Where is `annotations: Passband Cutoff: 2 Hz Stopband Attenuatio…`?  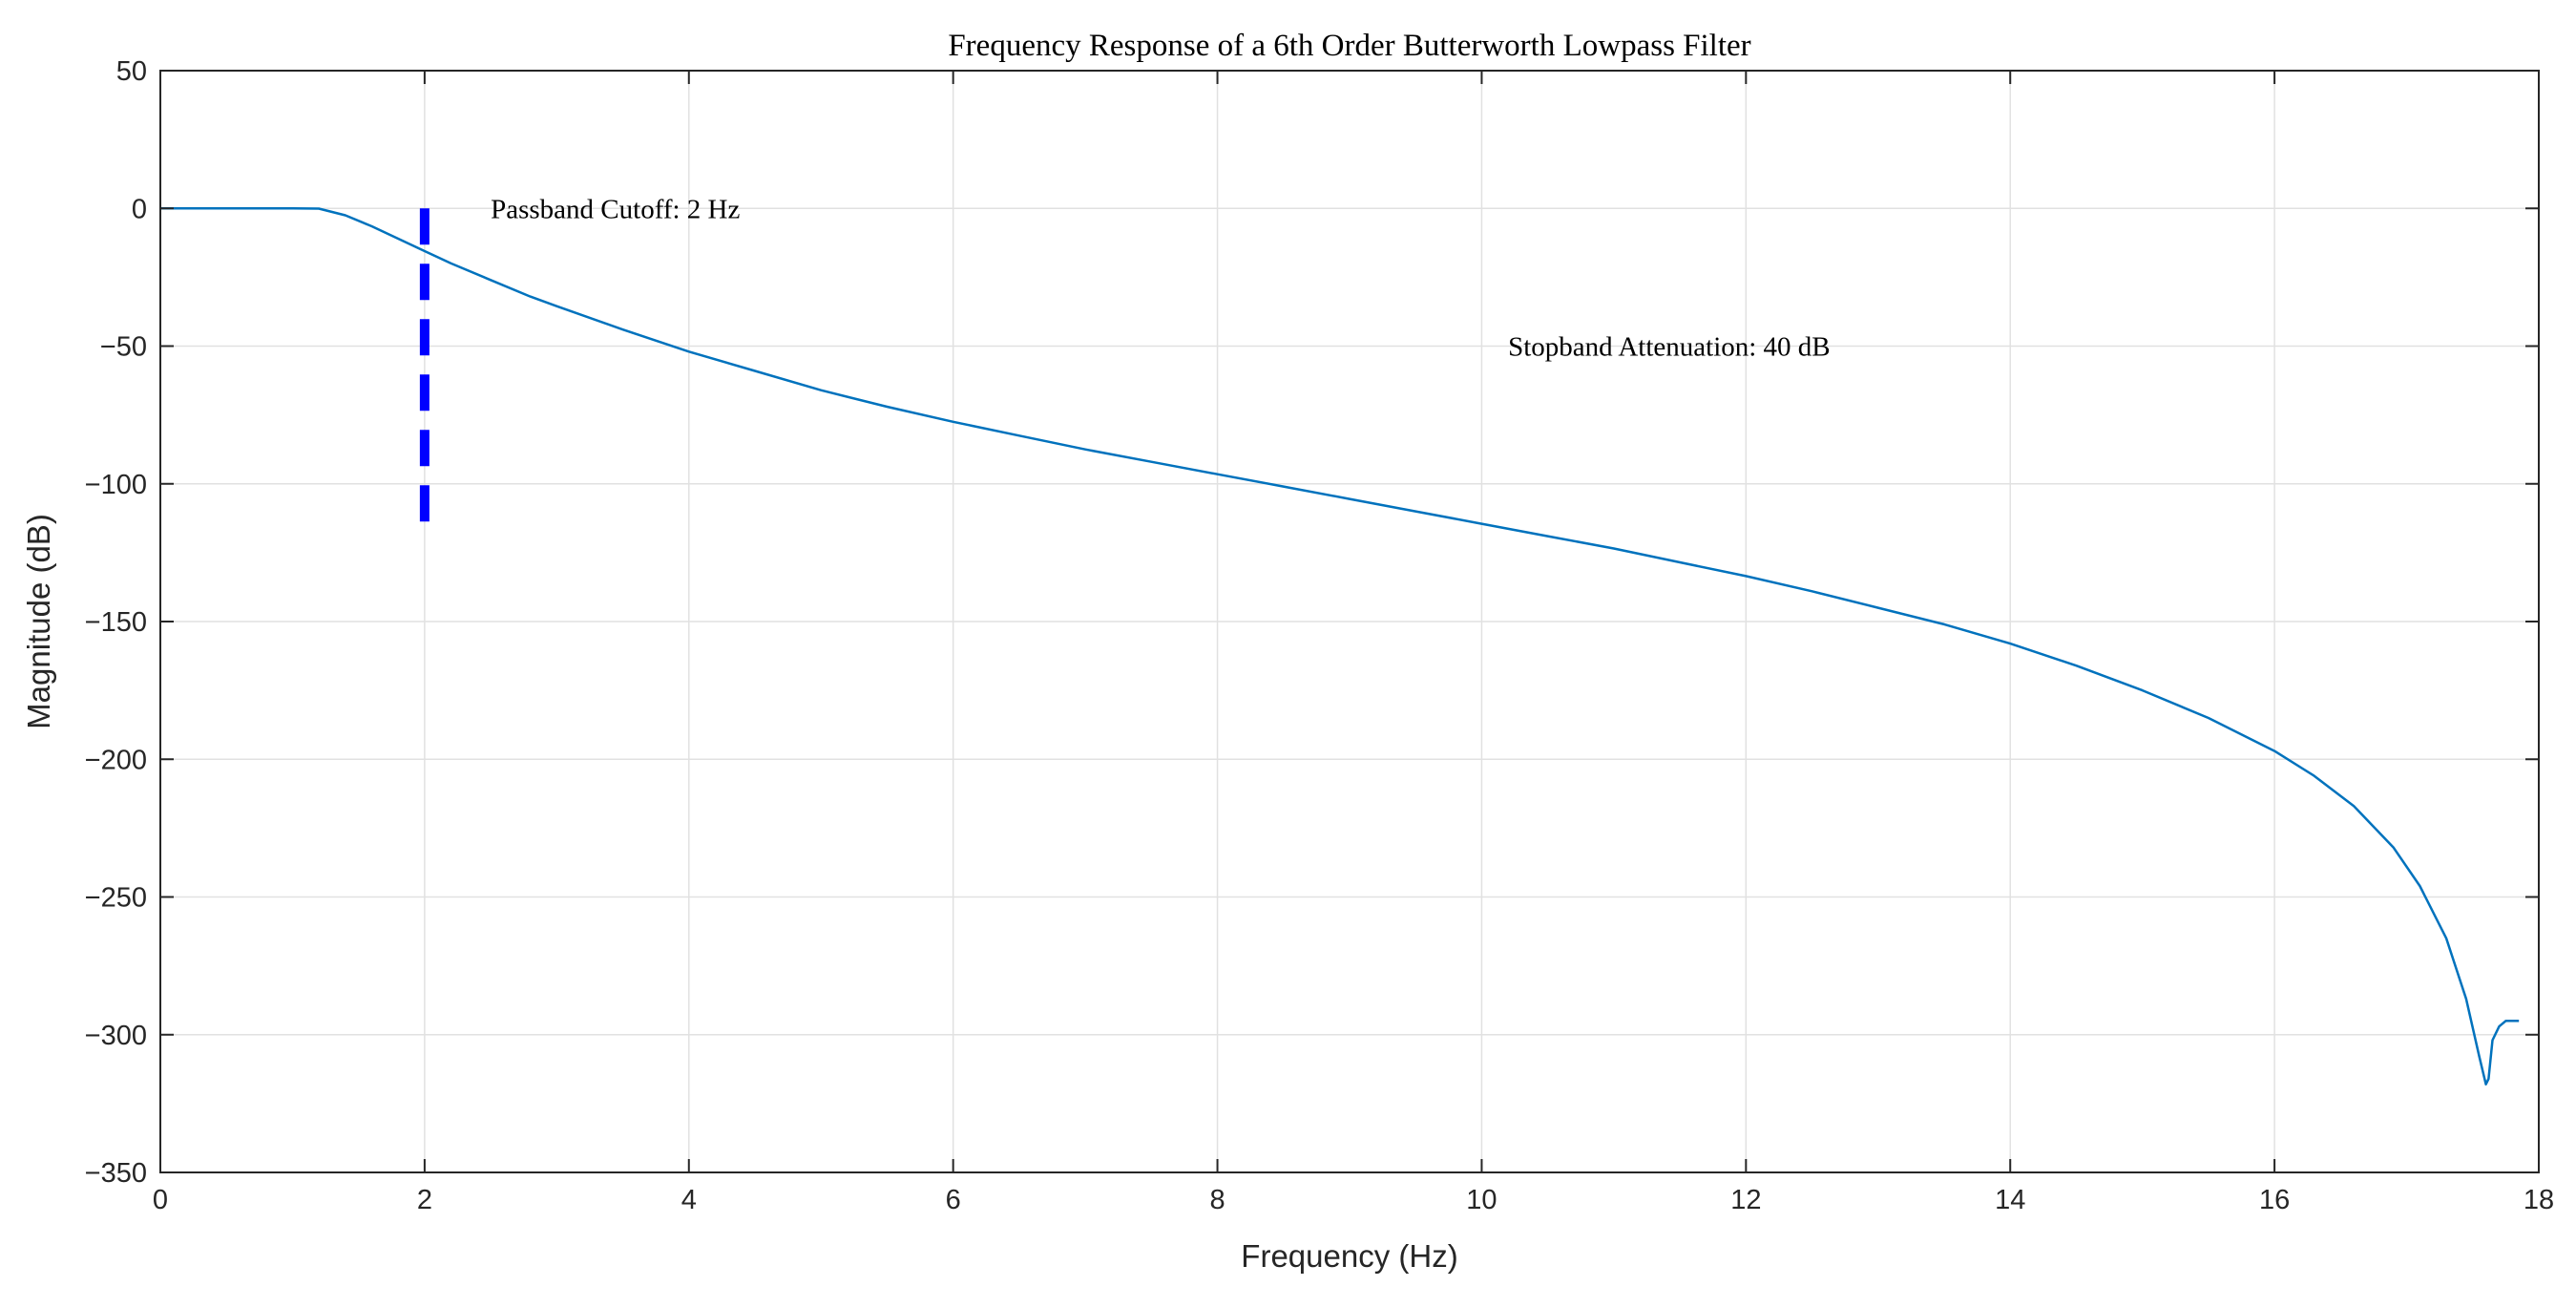 annotations: Passband Cutoff: 2 Hz Stopband Attenuatio… is located at coordinates (1161, 278).